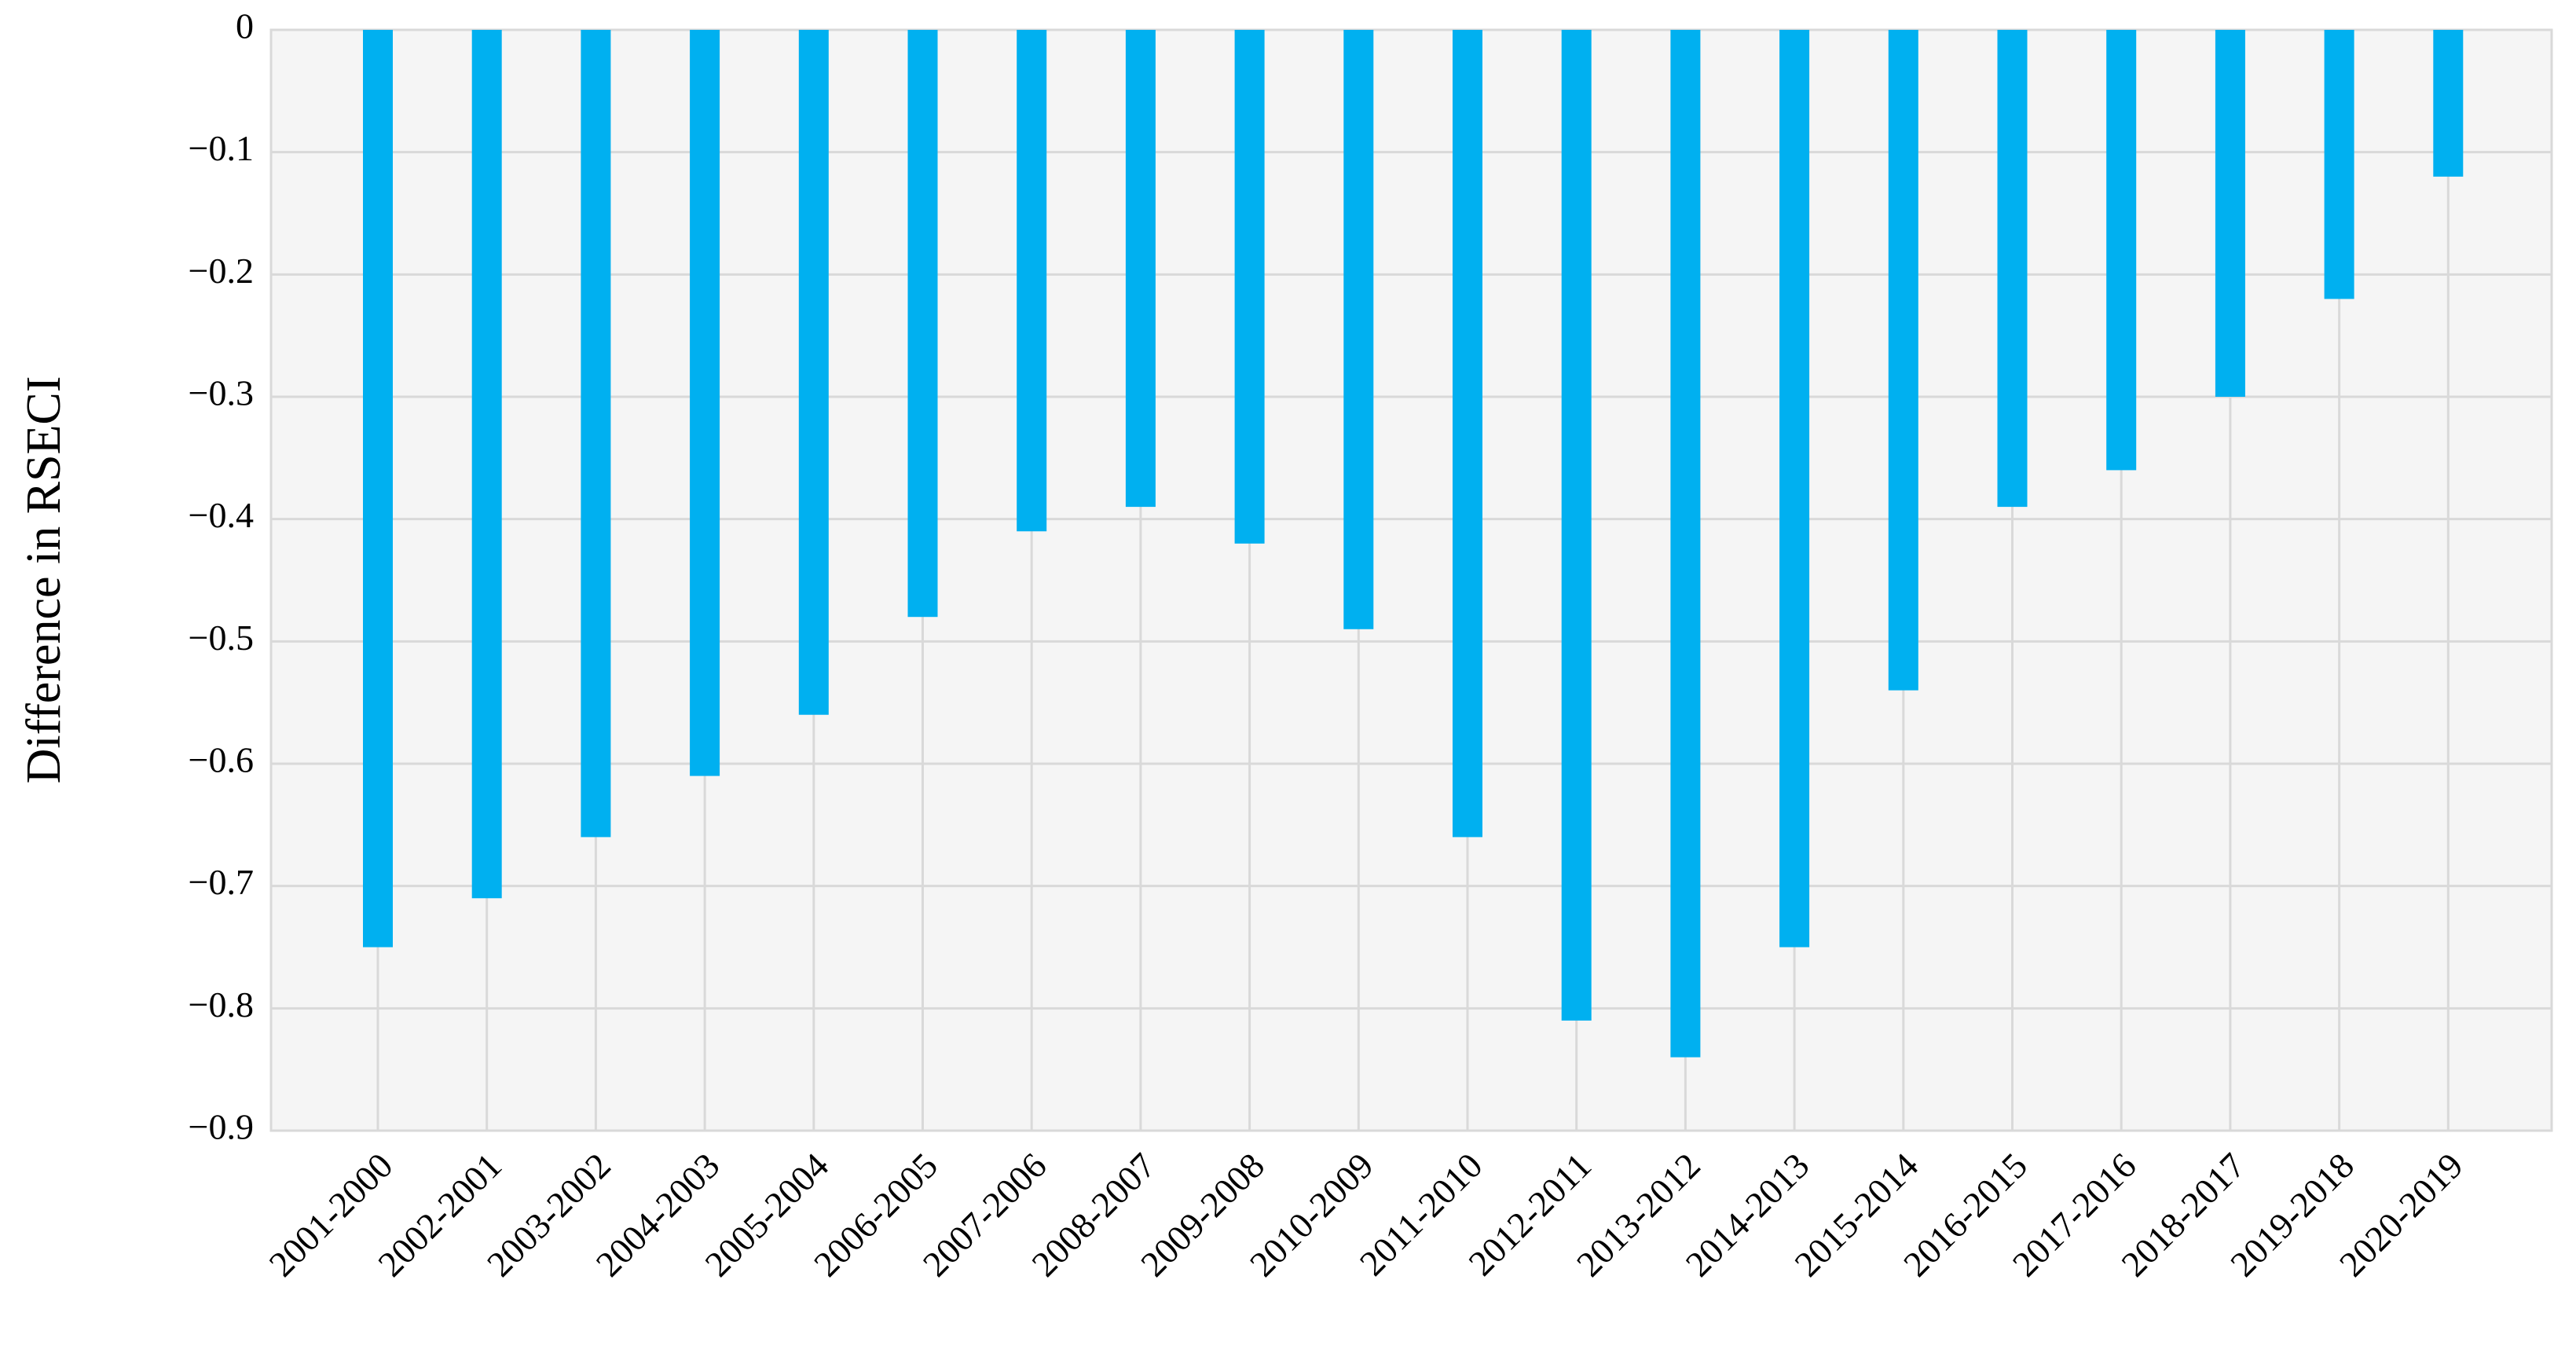 Image resolution: width=2576 pixels, height=1364 pixels. I want to click on y-tick-label: −0.1, so click(221, 148).